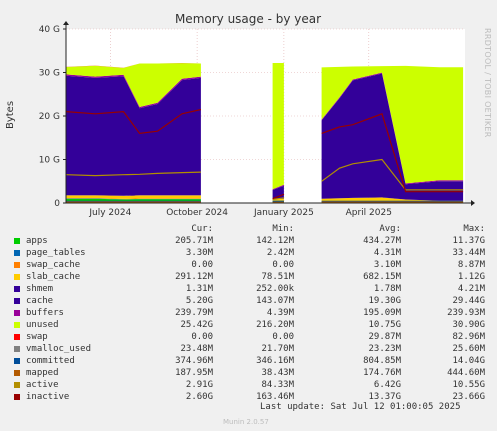 The width and height of the screenshot is (497, 431). I want to click on legend-min-value: 78.51M, so click(277, 277).